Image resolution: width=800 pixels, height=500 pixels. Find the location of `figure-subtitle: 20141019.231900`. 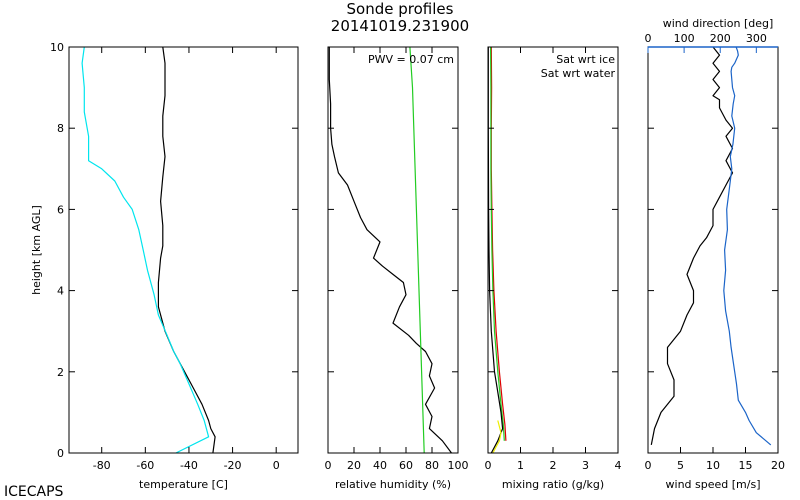

figure-subtitle: 20141019.231900 is located at coordinates (400, 26).